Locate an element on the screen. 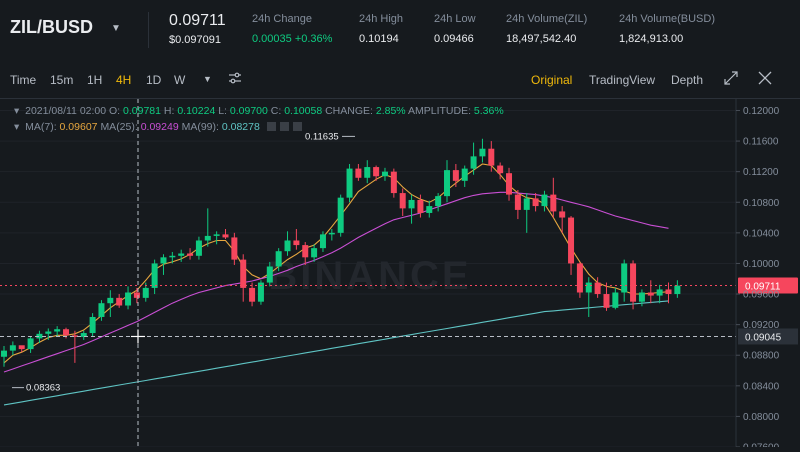 The height and width of the screenshot is (452, 800). stat-value: 18,497,542.40 is located at coordinates (541, 39).